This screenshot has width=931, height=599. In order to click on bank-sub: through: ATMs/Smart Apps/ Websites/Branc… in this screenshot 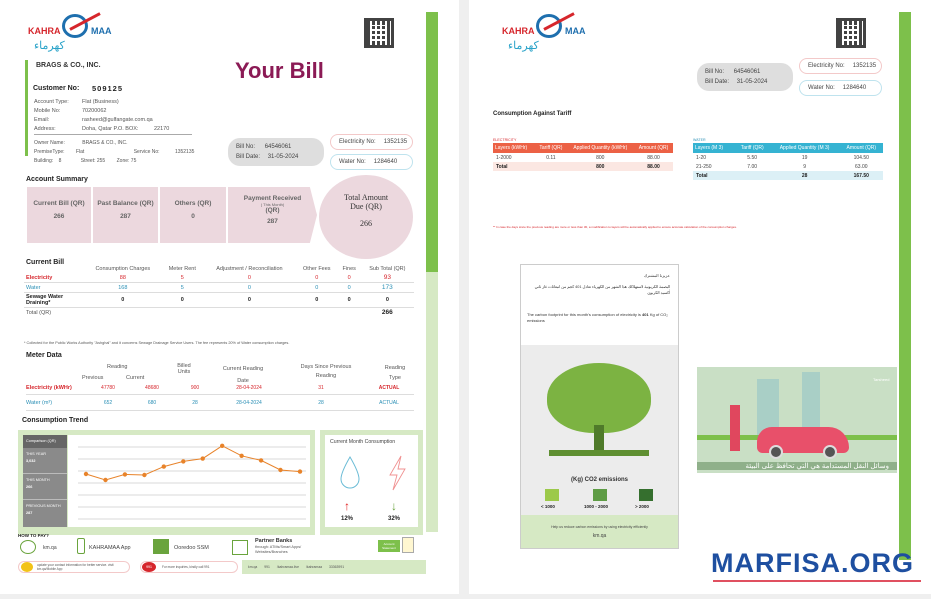, I will do `click(278, 549)`.